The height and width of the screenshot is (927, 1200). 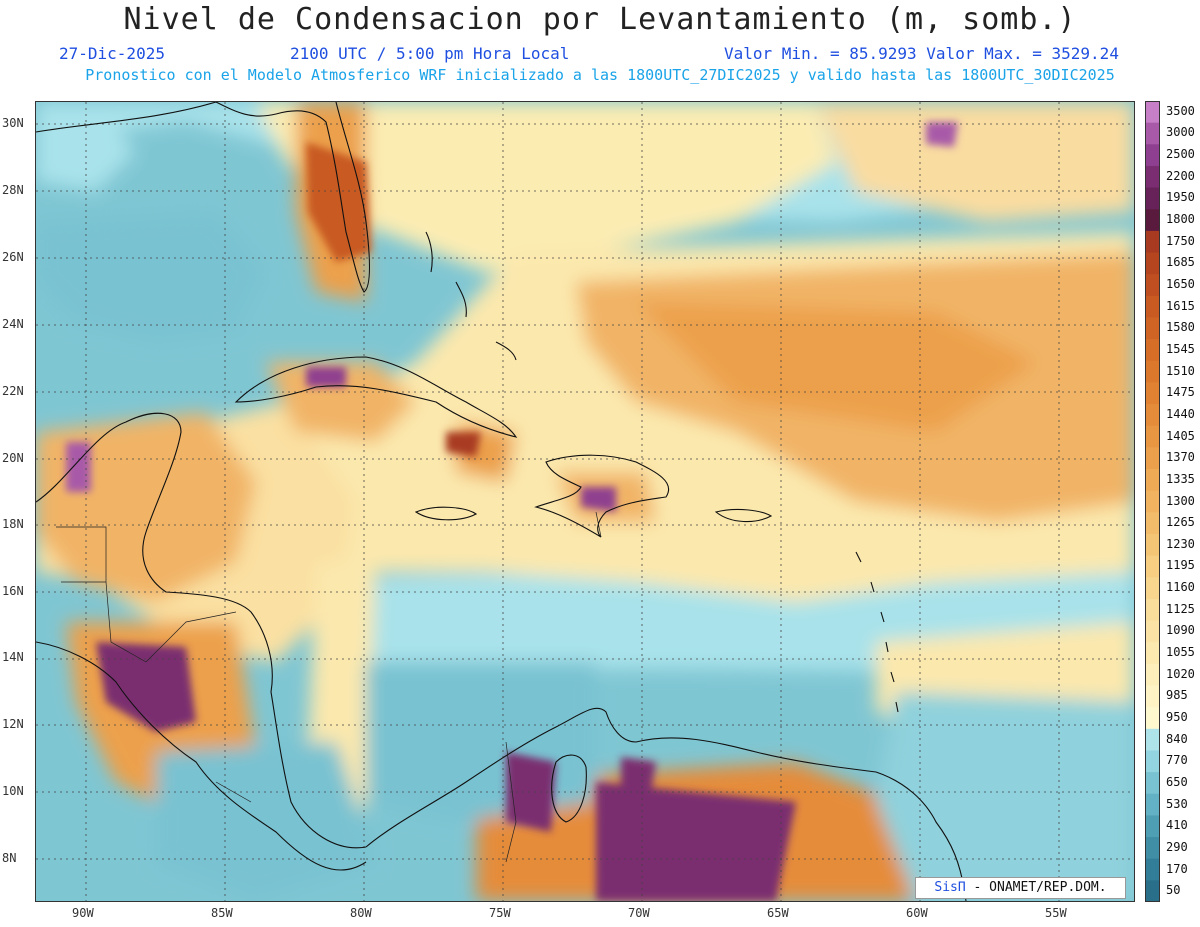 What do you see at coordinates (1180, 262) in the screenshot?
I see `colorbar-label: 1685` at bounding box center [1180, 262].